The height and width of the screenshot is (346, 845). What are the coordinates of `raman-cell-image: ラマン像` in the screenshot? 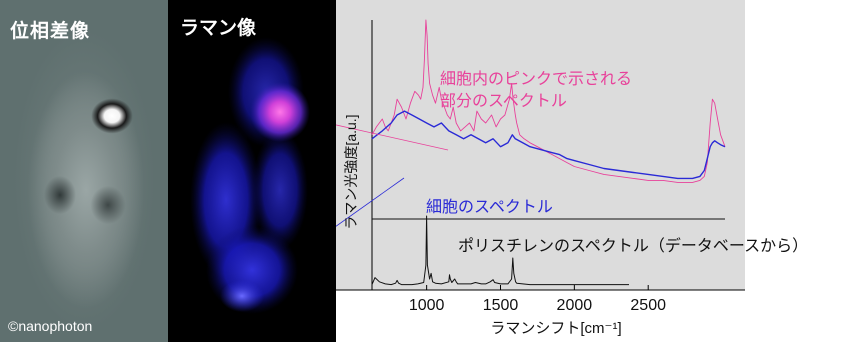 It's located at (245, 165).